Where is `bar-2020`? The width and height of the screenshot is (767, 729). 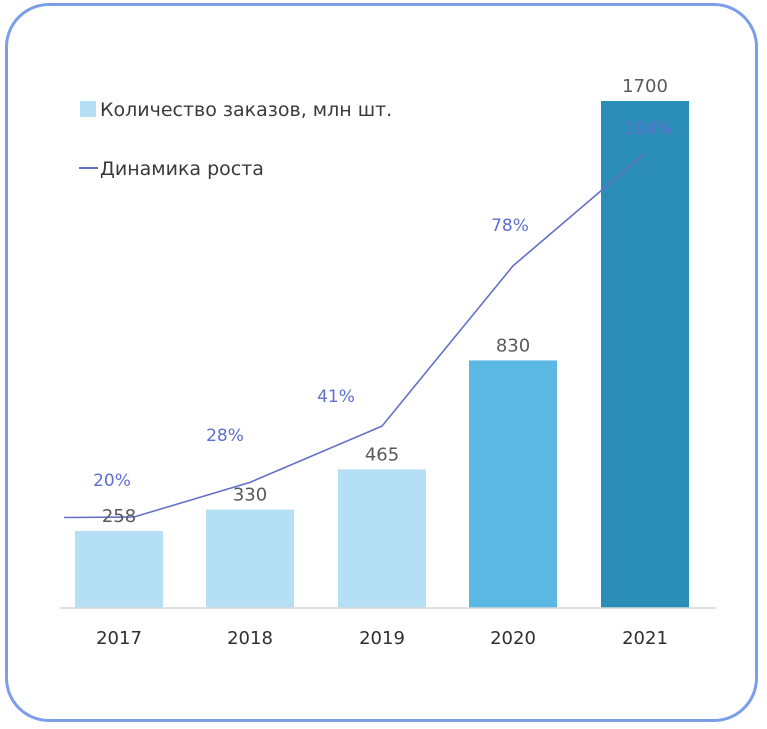 bar-2020 is located at coordinates (513, 484).